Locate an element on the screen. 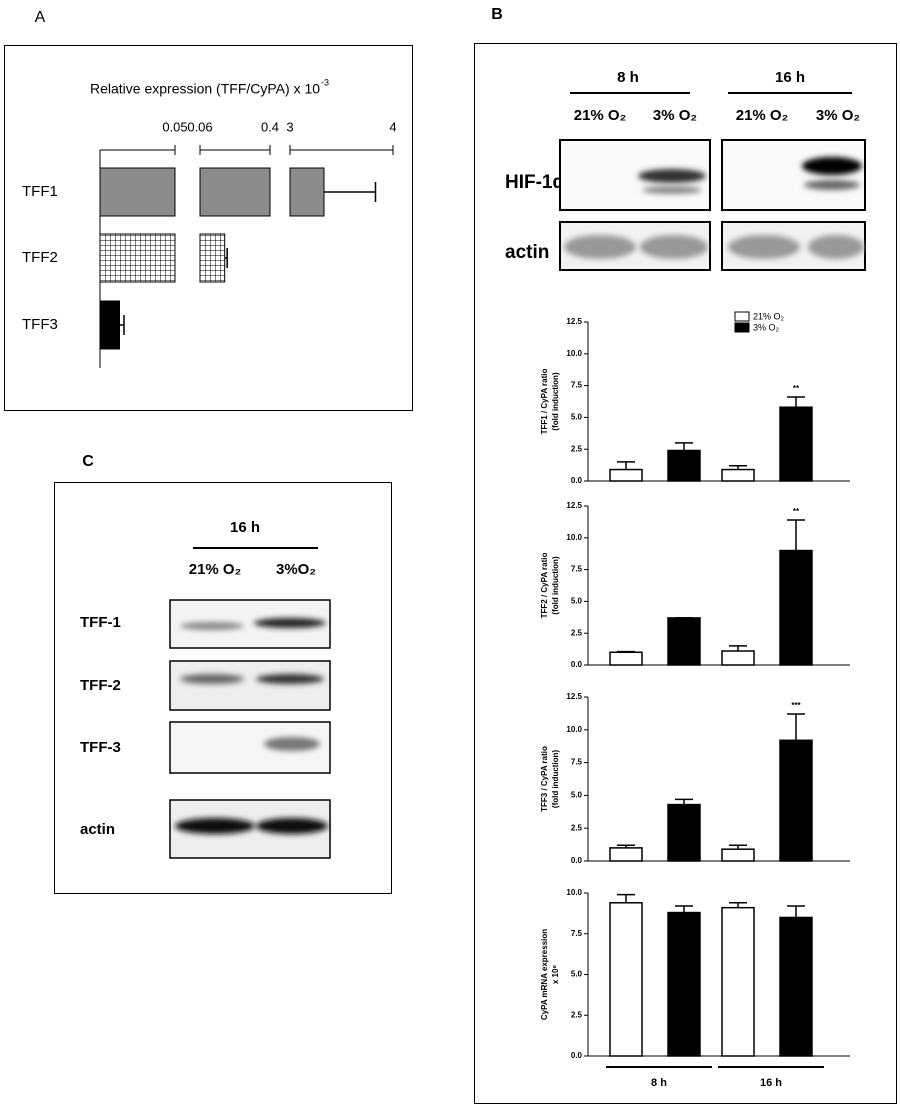 The height and width of the screenshot is (1109, 900). y-axis-label: TFF1 / CyPA ratio is located at coordinates (544, 402).